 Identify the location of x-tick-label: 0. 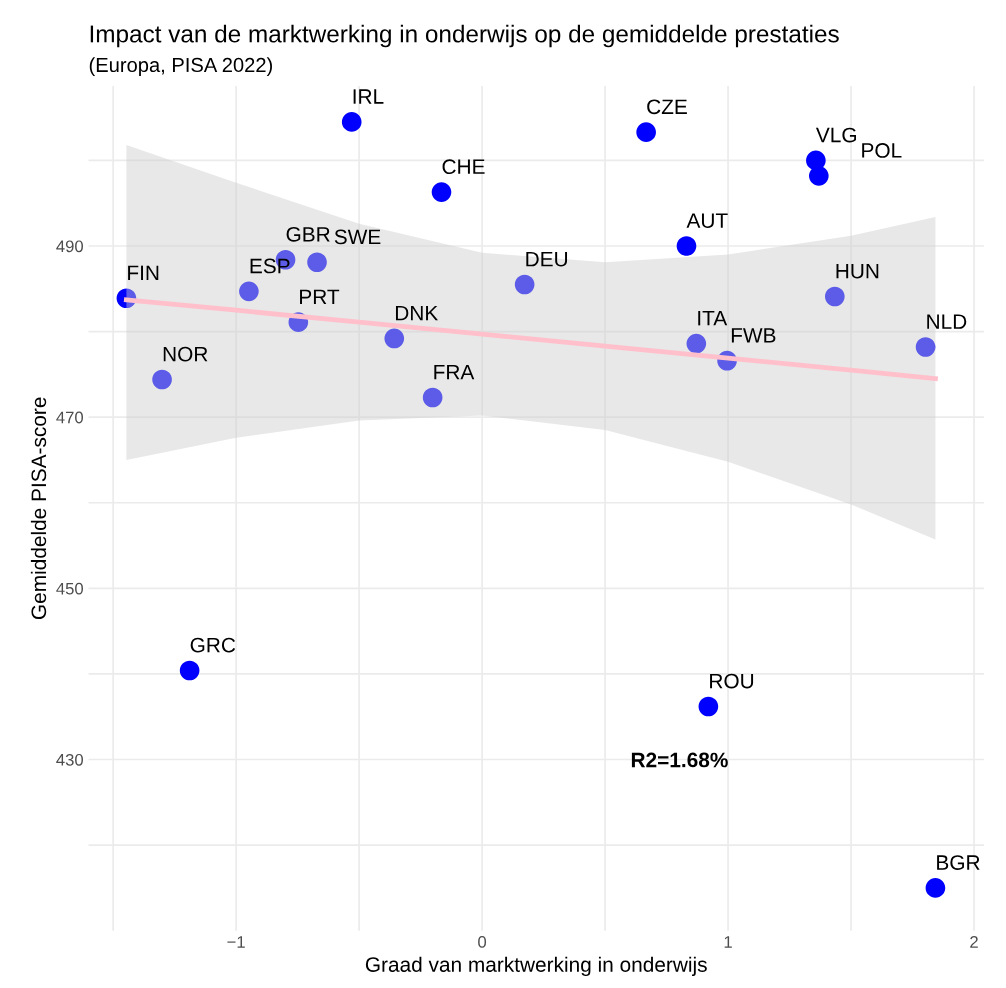
(482, 942).